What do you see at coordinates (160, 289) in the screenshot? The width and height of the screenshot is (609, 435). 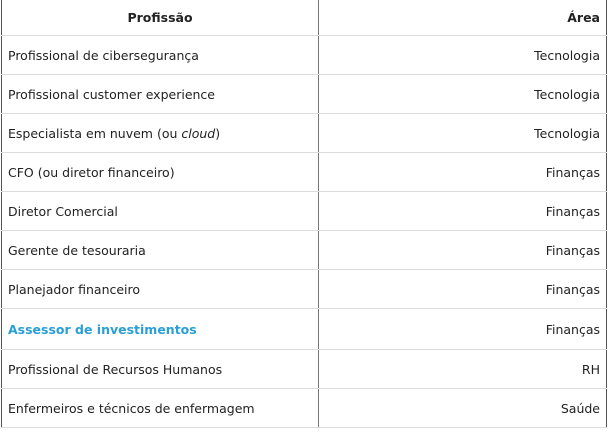 I see `cell-profissao: Planejador financeiro` at bounding box center [160, 289].